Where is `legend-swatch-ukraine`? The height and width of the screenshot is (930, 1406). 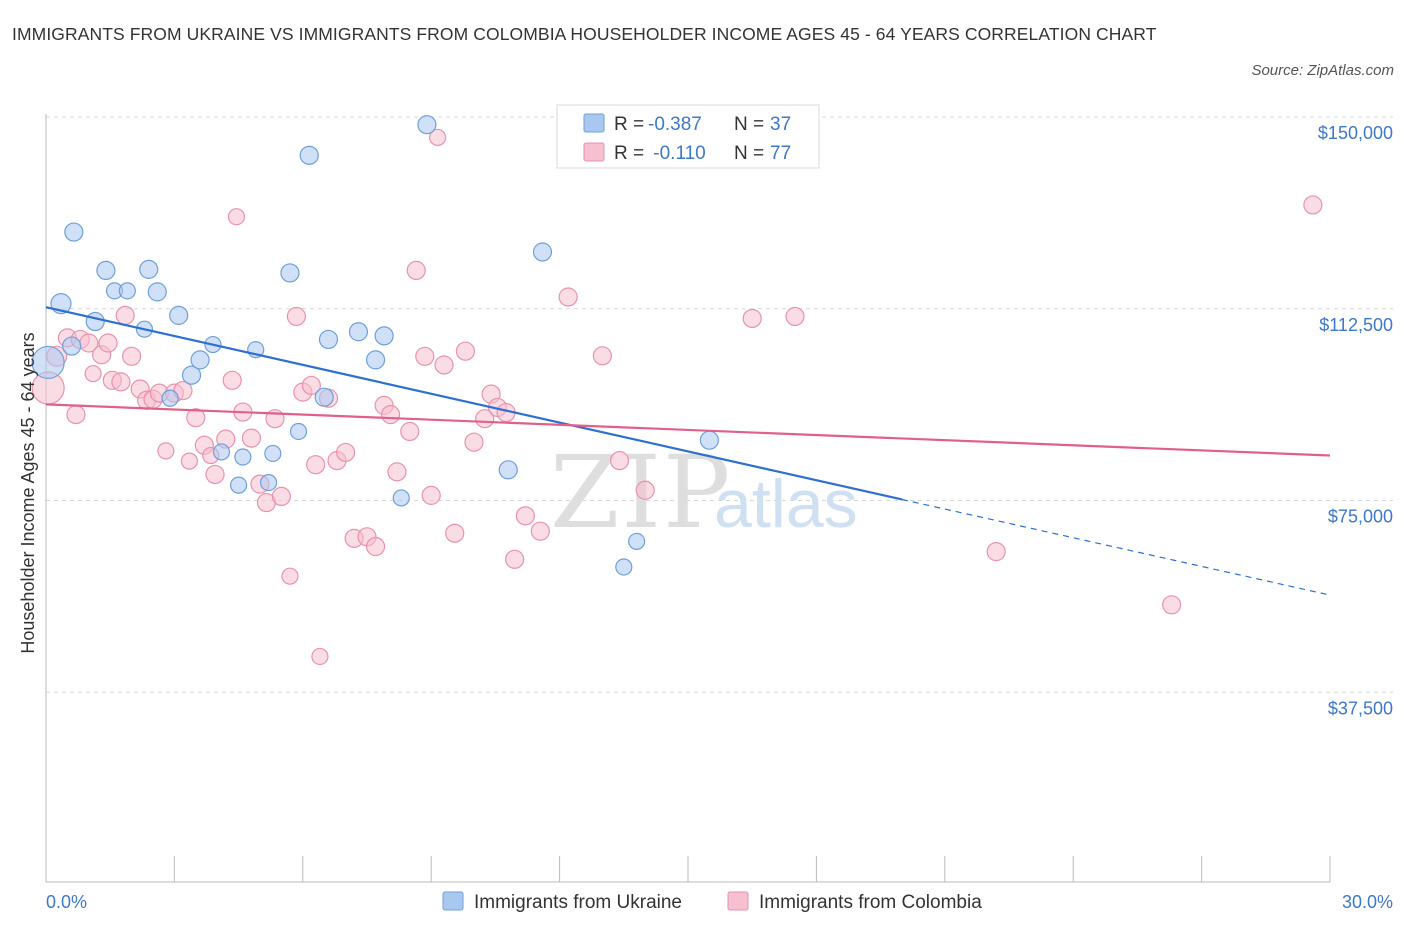 legend-swatch-ukraine is located at coordinates (594, 123).